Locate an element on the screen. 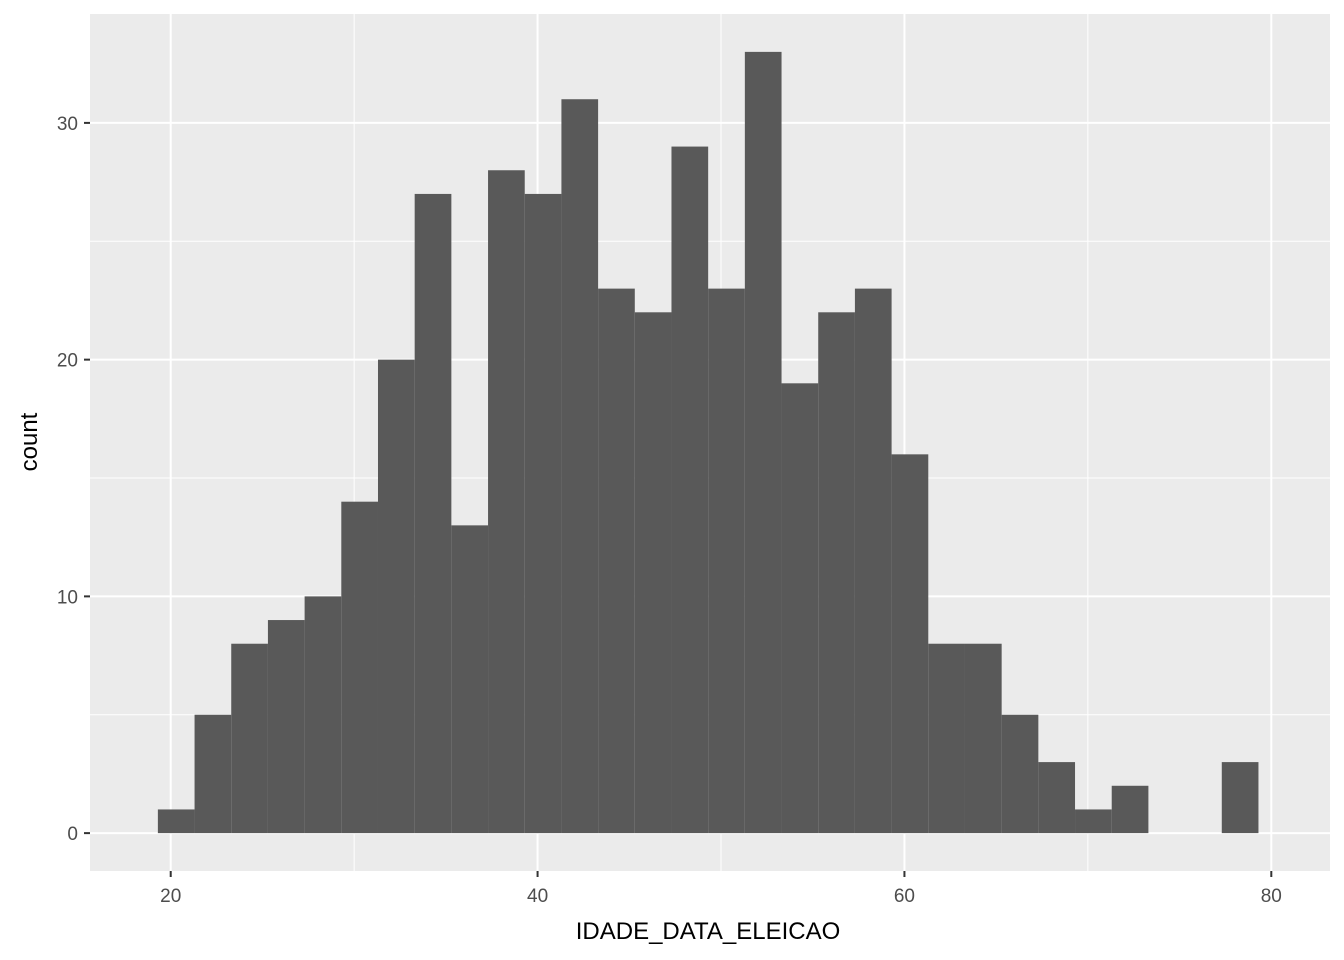 The height and width of the screenshot is (960, 1344). x-tick-label: 60 is located at coordinates (904, 896).